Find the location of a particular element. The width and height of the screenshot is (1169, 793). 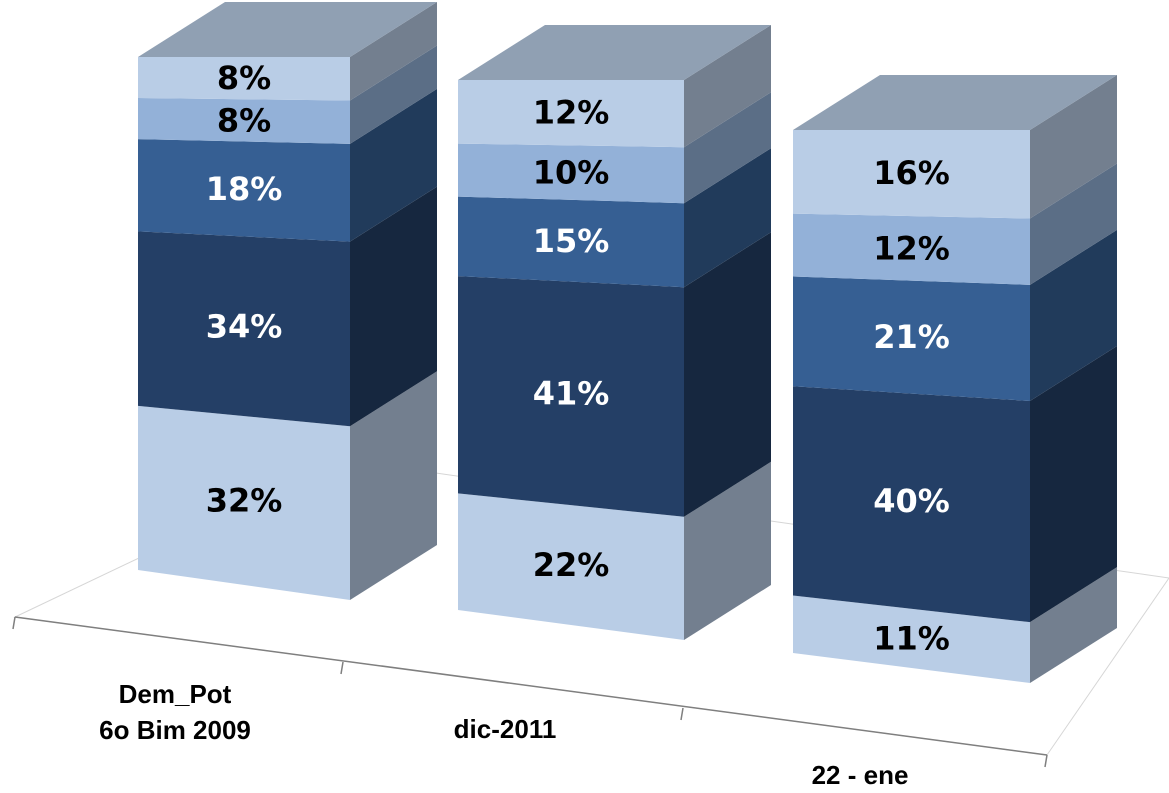

category-label-3-line-1: 22 - ene is located at coordinates (860, 775).